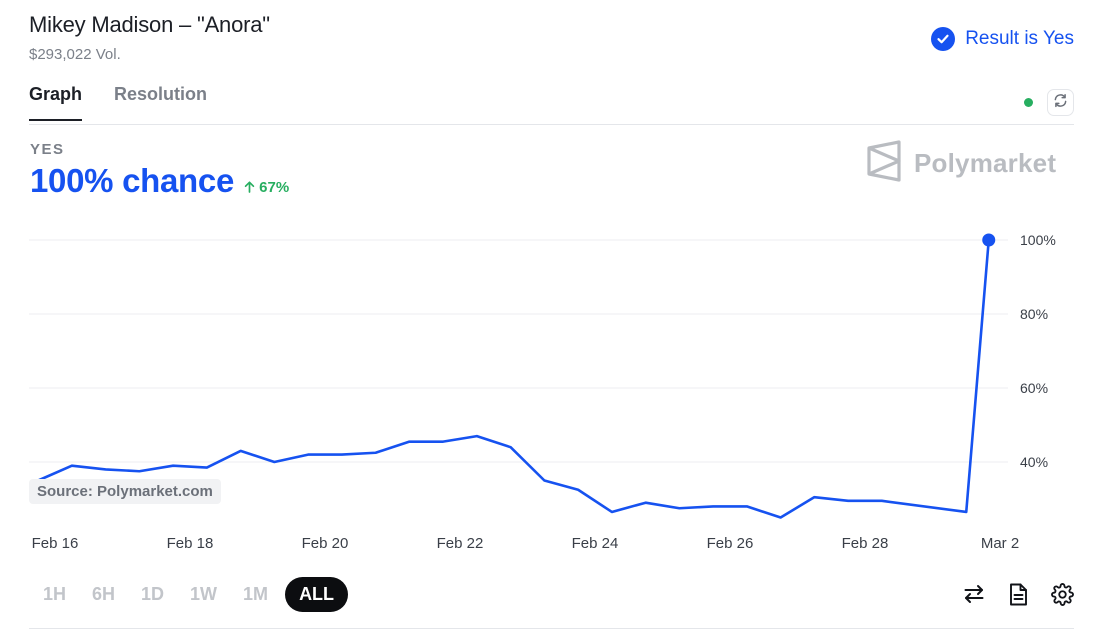 The height and width of the screenshot is (640, 1096). Describe the element at coordinates (149, 24) in the screenshot. I see `market-title: Mikey Madison – "Anora"` at that location.